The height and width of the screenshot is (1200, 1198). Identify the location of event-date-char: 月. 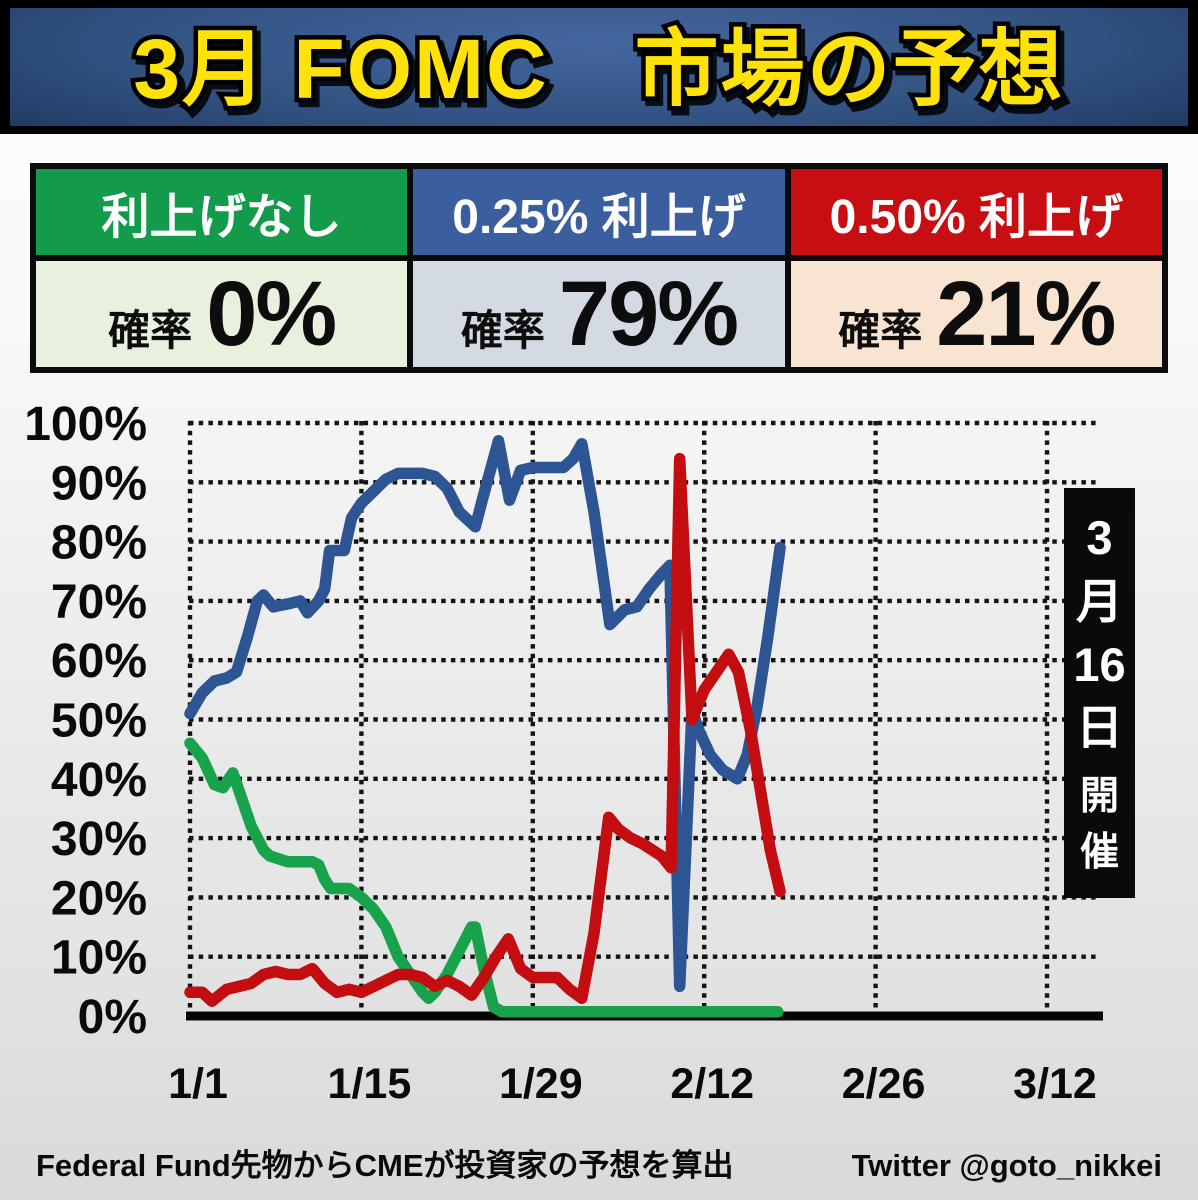
(1099, 601).